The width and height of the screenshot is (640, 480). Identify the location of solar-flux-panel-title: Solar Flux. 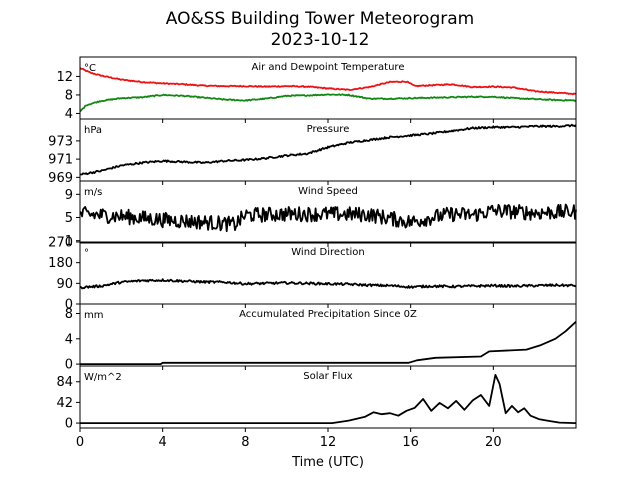
(328, 376).